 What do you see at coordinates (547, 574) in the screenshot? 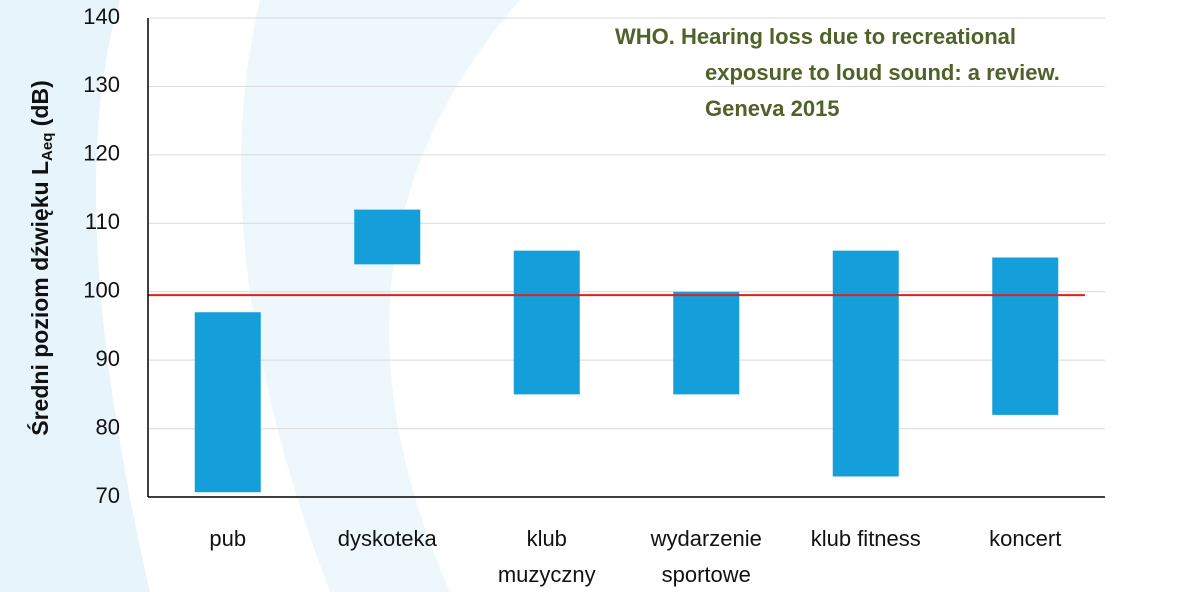
I see `x-tick-label: muzyczny` at bounding box center [547, 574].